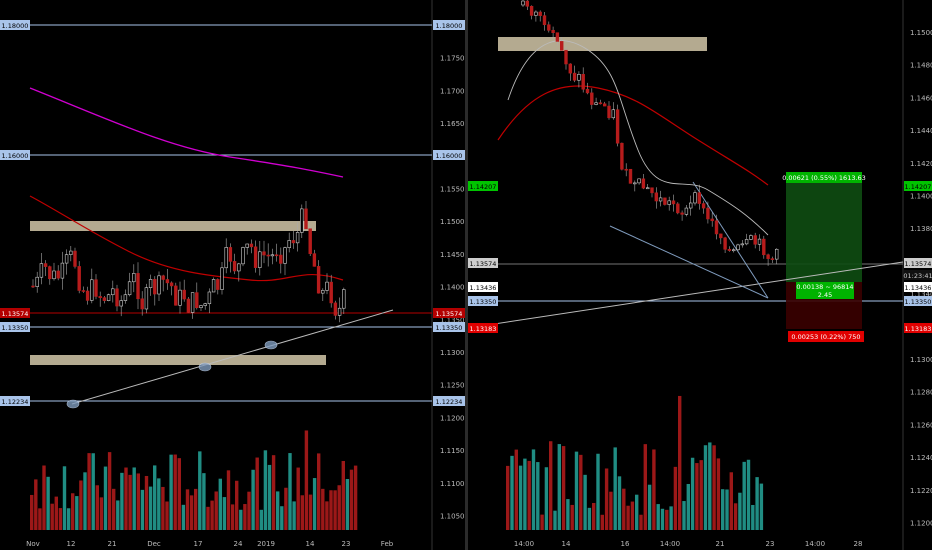 This screenshot has height=550, width=932. I want to click on moving-average-mid, so click(186, 238).